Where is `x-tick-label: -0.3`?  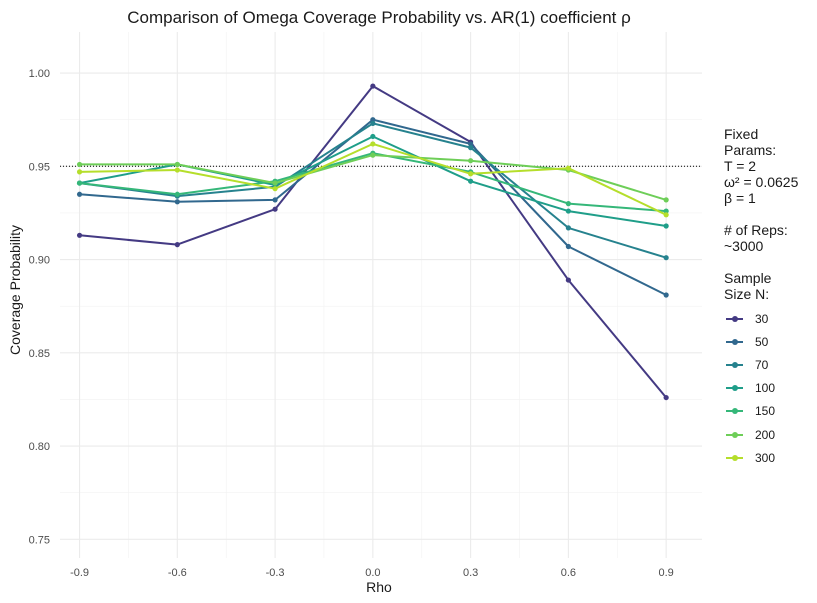 x-tick-label: -0.3 is located at coordinates (275, 573).